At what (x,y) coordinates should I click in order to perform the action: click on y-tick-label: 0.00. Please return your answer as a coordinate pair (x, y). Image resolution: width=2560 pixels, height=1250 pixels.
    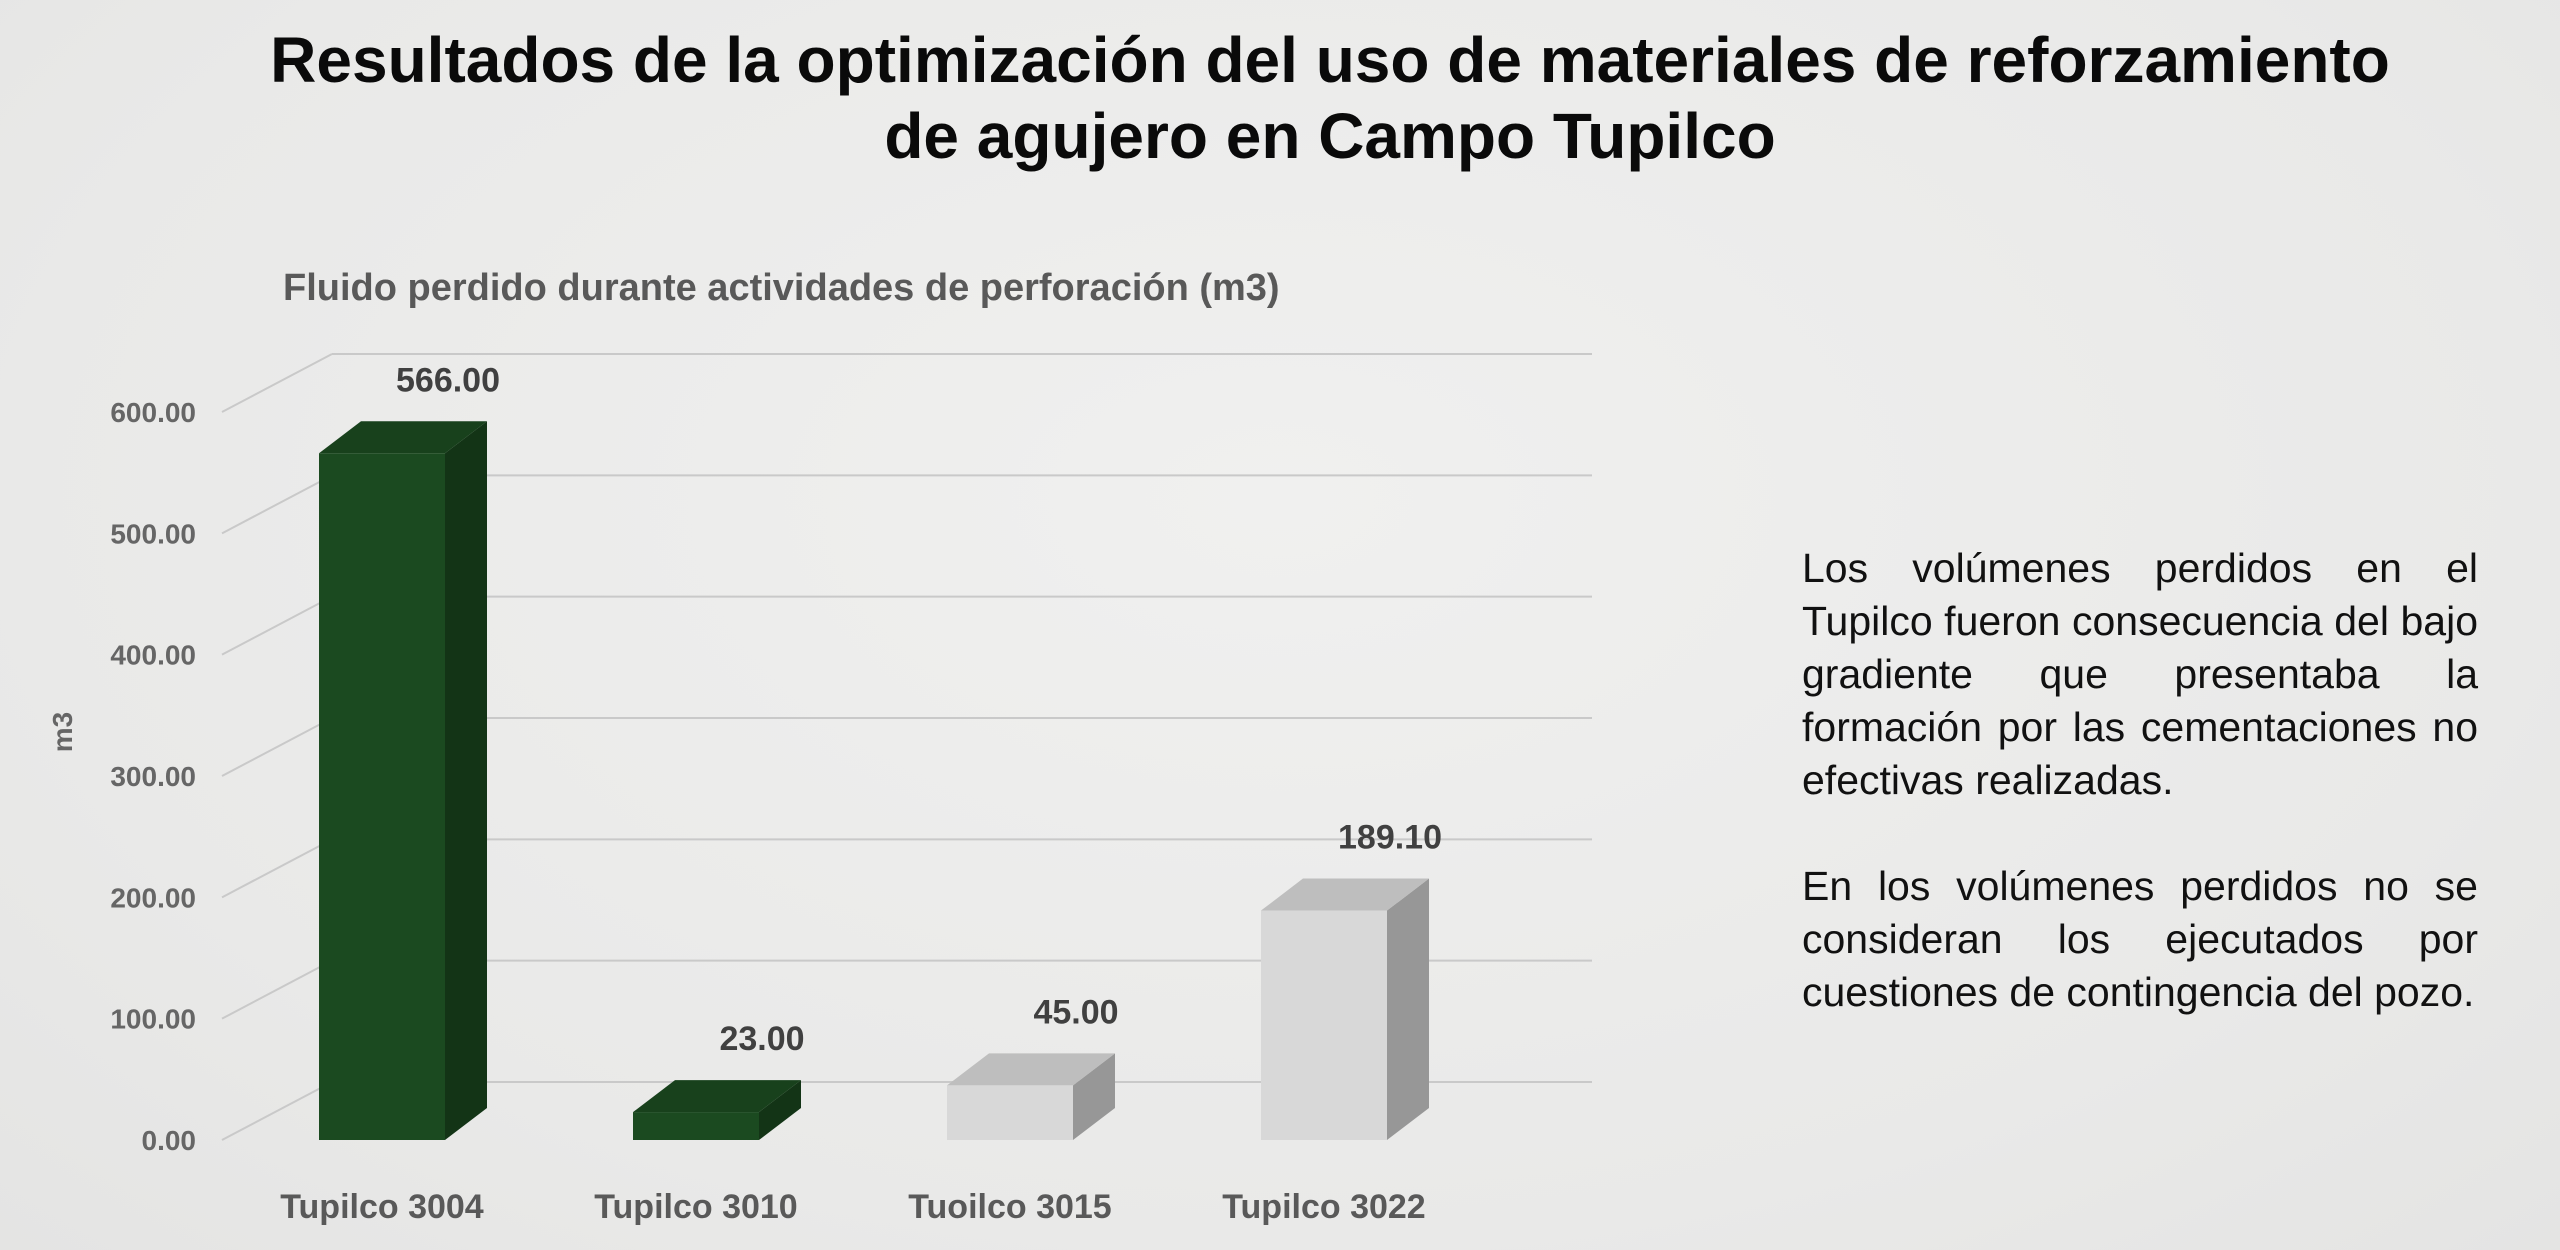
    Looking at the image, I should click on (169, 1140).